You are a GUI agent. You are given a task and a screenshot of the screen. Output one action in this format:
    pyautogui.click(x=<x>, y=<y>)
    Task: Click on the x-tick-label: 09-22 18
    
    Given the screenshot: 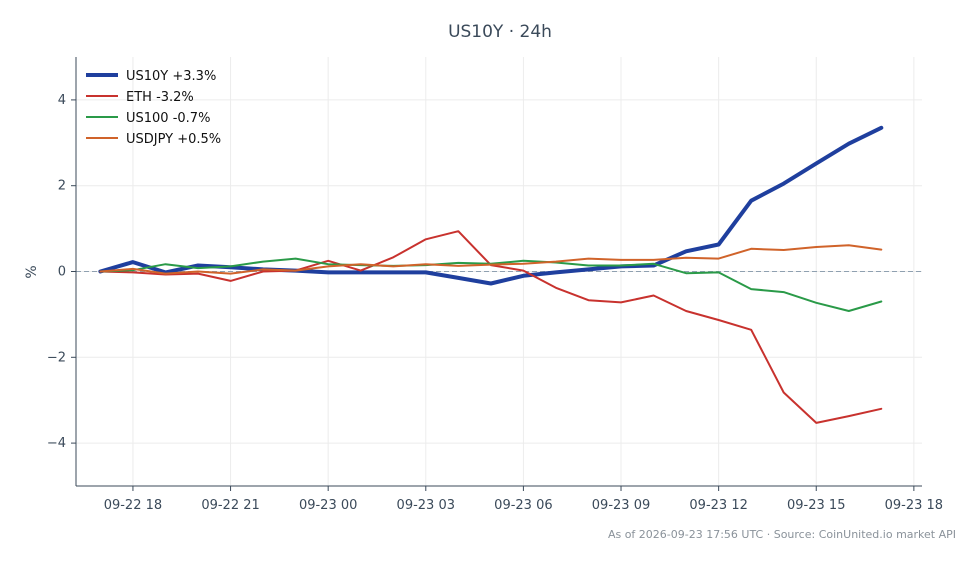 What is the action you would take?
    pyautogui.click(x=133, y=505)
    